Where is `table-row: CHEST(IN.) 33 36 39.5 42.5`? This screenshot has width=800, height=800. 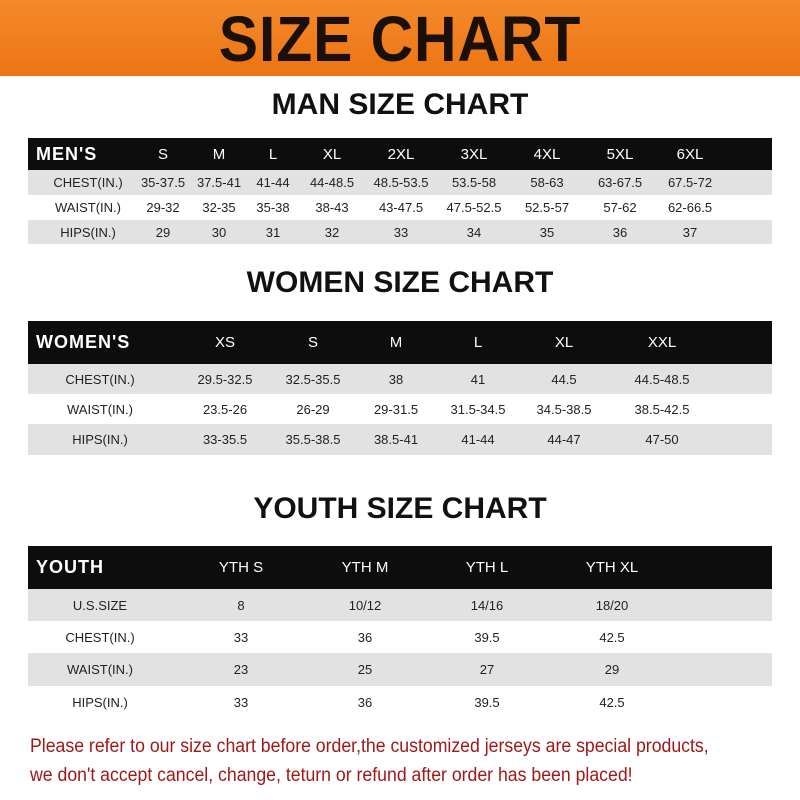
table-row: CHEST(IN.) 33 36 39.5 42.5 is located at coordinates (400, 637).